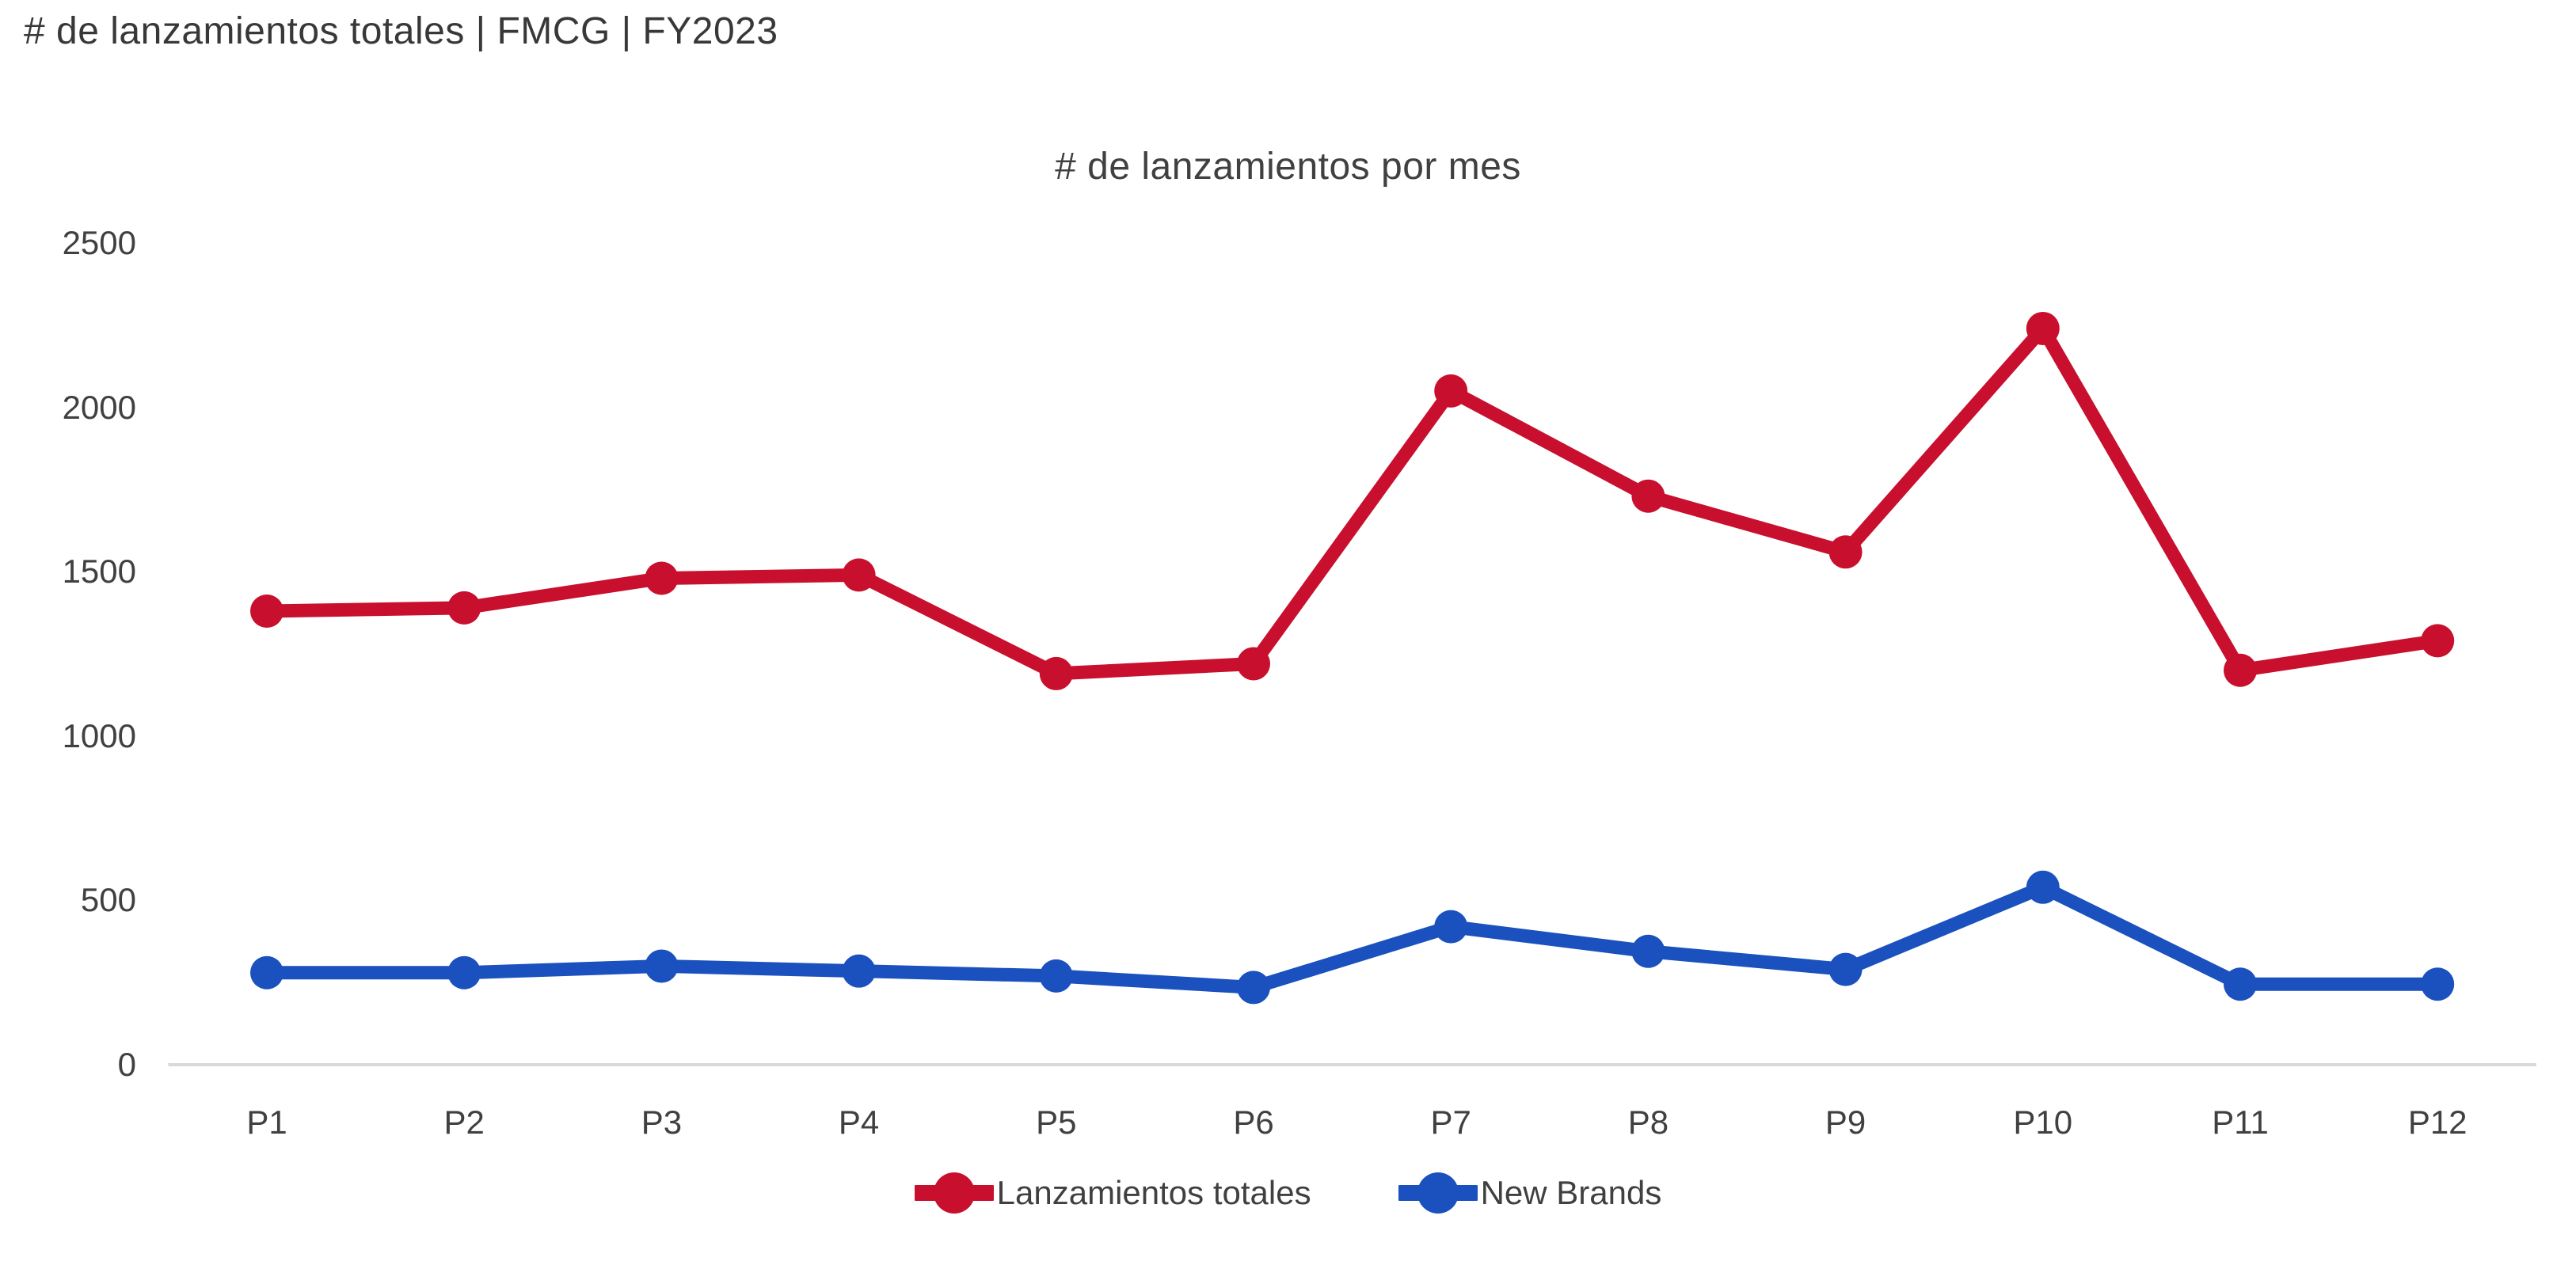 This screenshot has width=2576, height=1265. What do you see at coordinates (1253, 1122) in the screenshot?
I see `x-tick-label-p6: P6` at bounding box center [1253, 1122].